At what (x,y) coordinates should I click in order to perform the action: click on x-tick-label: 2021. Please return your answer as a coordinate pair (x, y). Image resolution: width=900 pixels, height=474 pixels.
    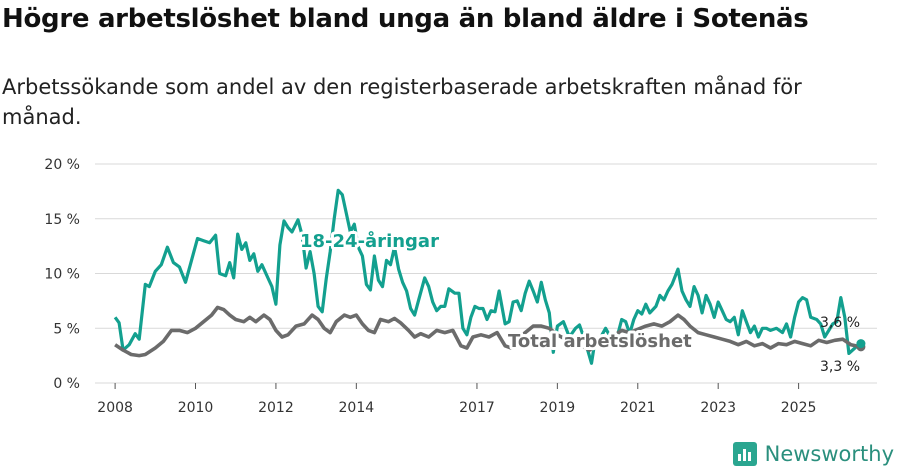
    Looking at the image, I should click on (638, 408).